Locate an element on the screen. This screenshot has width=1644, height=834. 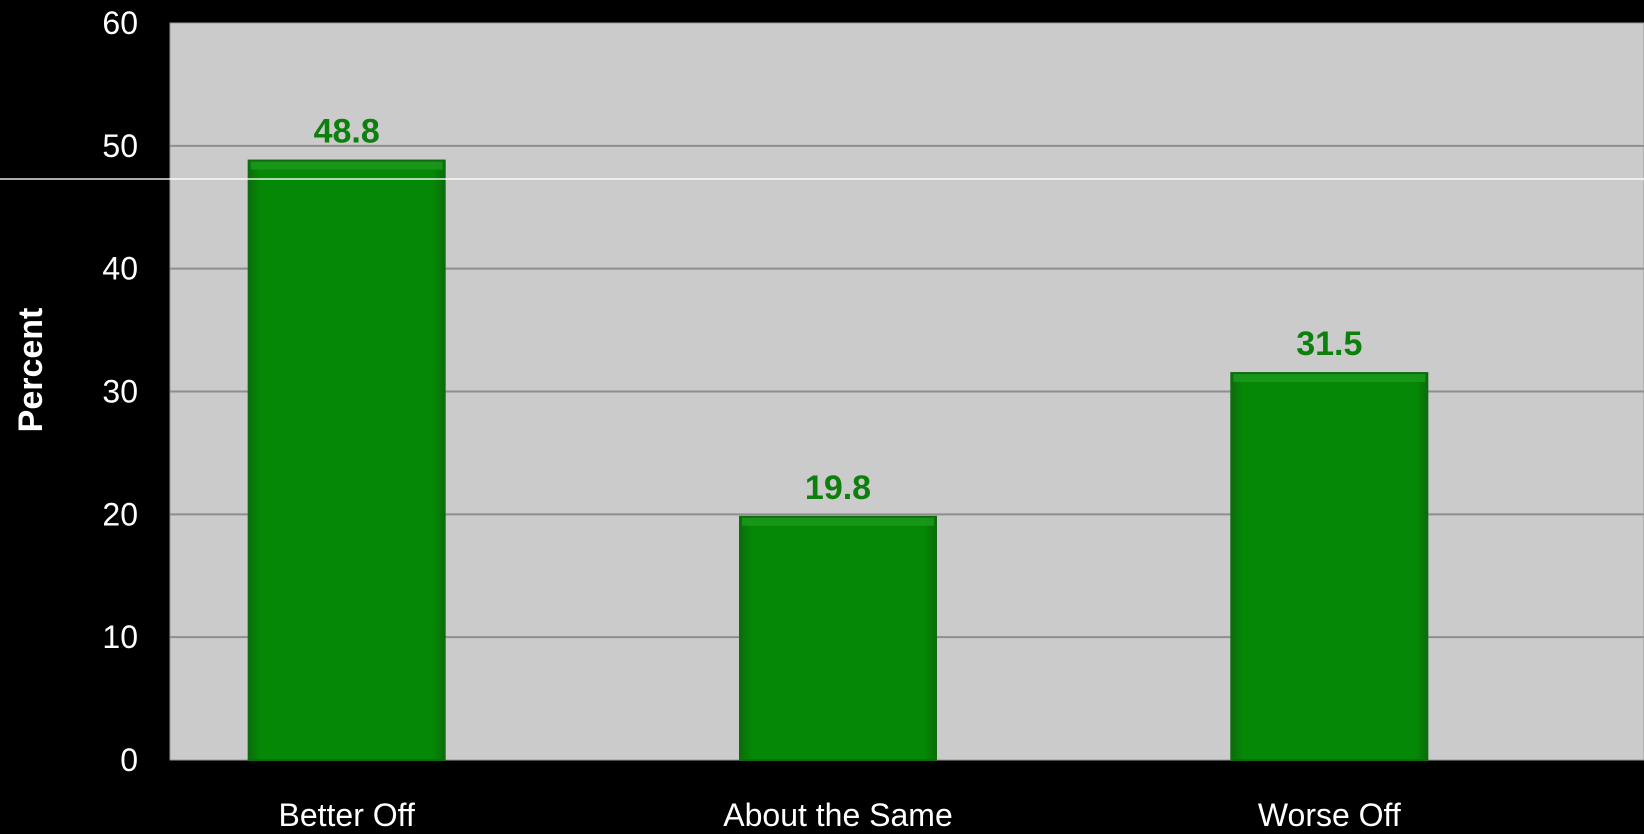
y-axis-title: Percent is located at coordinates (31, 370).